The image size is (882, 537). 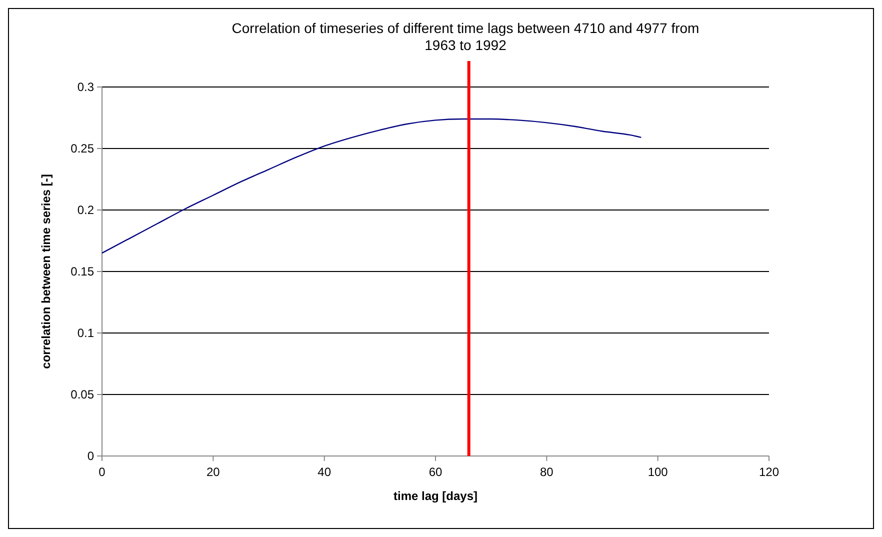 What do you see at coordinates (547, 472) in the screenshot?
I see `x-tick-label: 80` at bounding box center [547, 472].